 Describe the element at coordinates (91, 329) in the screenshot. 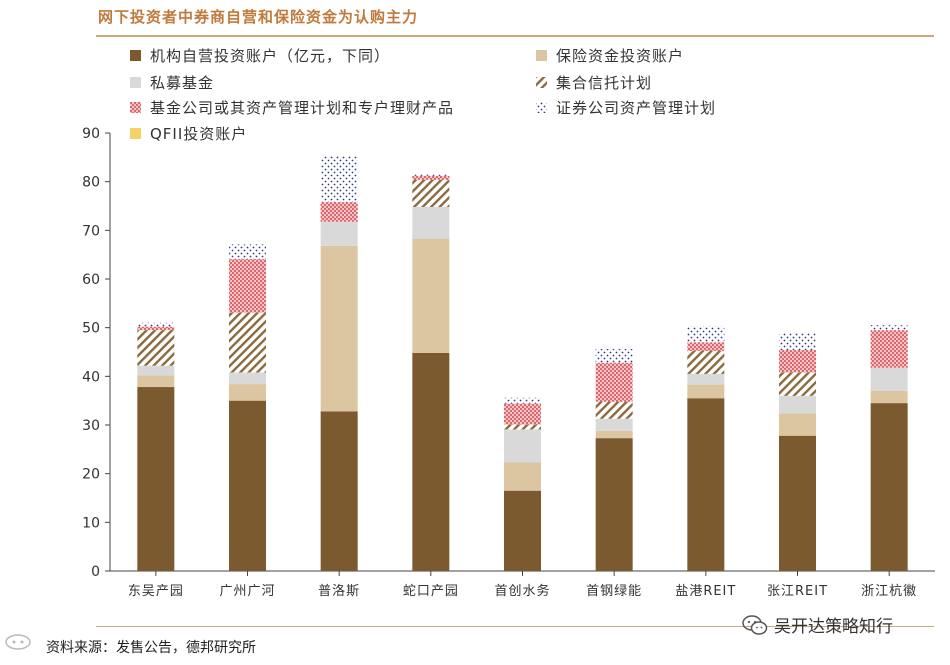

I see `y-tick-label: 50` at that location.